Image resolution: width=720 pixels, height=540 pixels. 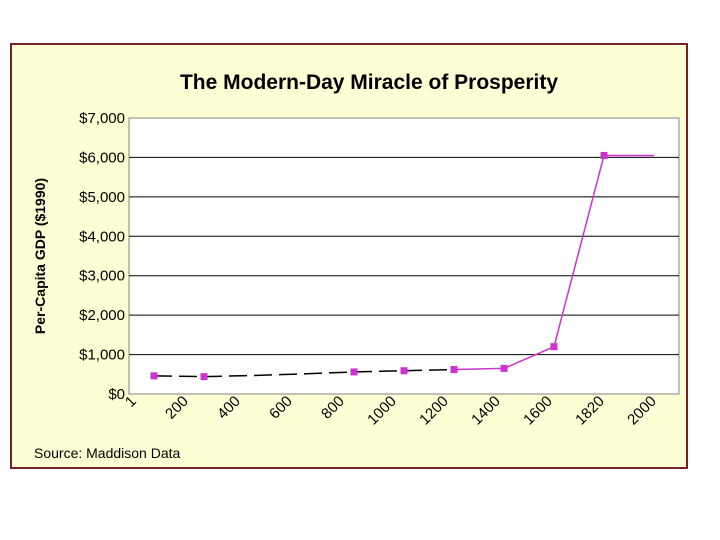 I want to click on x-axis-ticks: 1 200 400 600 800 1000 1200 1400 1600 1820 2000, so click(x=391, y=411).